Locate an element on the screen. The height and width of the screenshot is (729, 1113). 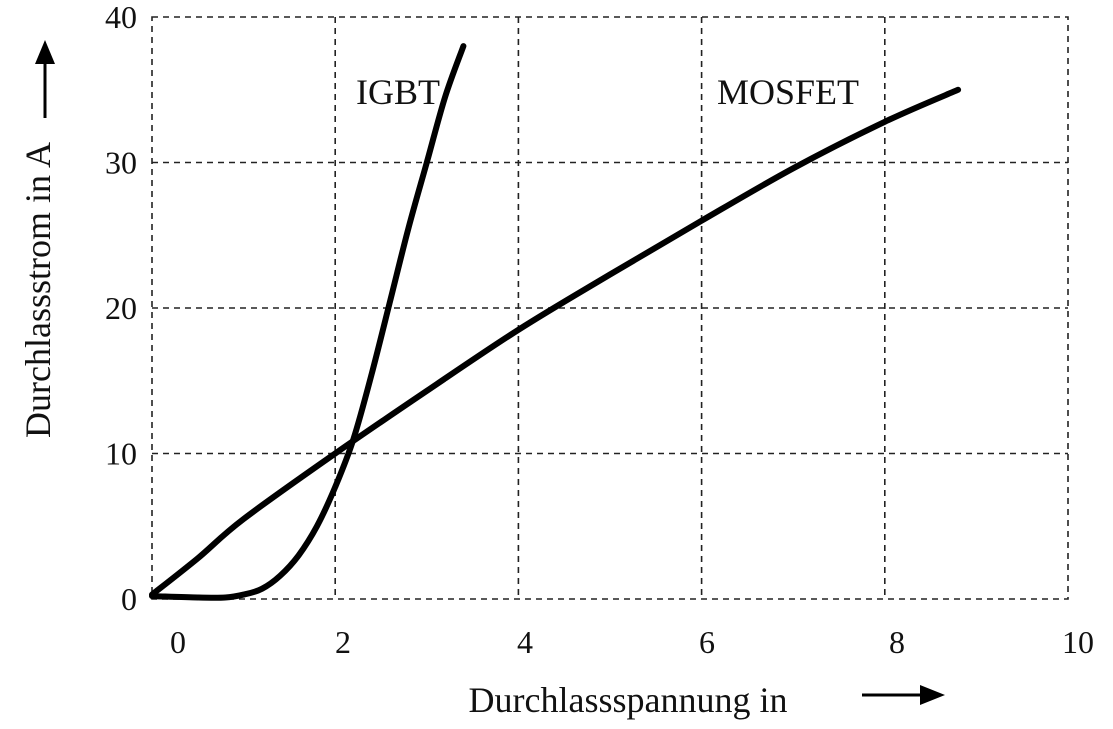
x-tick-label: 8 is located at coordinates (897, 642).